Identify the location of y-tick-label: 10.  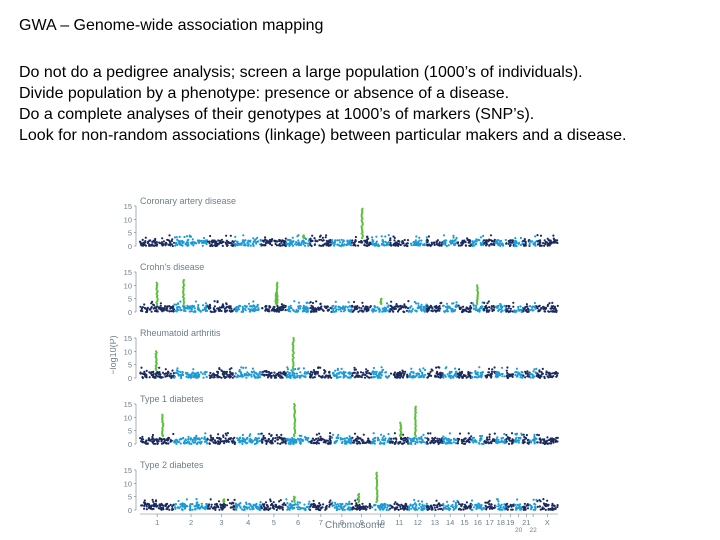
(128, 351).